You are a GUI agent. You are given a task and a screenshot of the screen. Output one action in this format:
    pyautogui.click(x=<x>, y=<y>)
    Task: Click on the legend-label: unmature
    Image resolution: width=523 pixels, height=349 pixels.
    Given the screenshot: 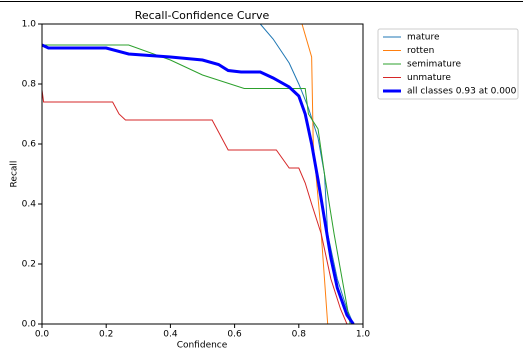 What is the action you would take?
    pyautogui.click(x=429, y=78)
    